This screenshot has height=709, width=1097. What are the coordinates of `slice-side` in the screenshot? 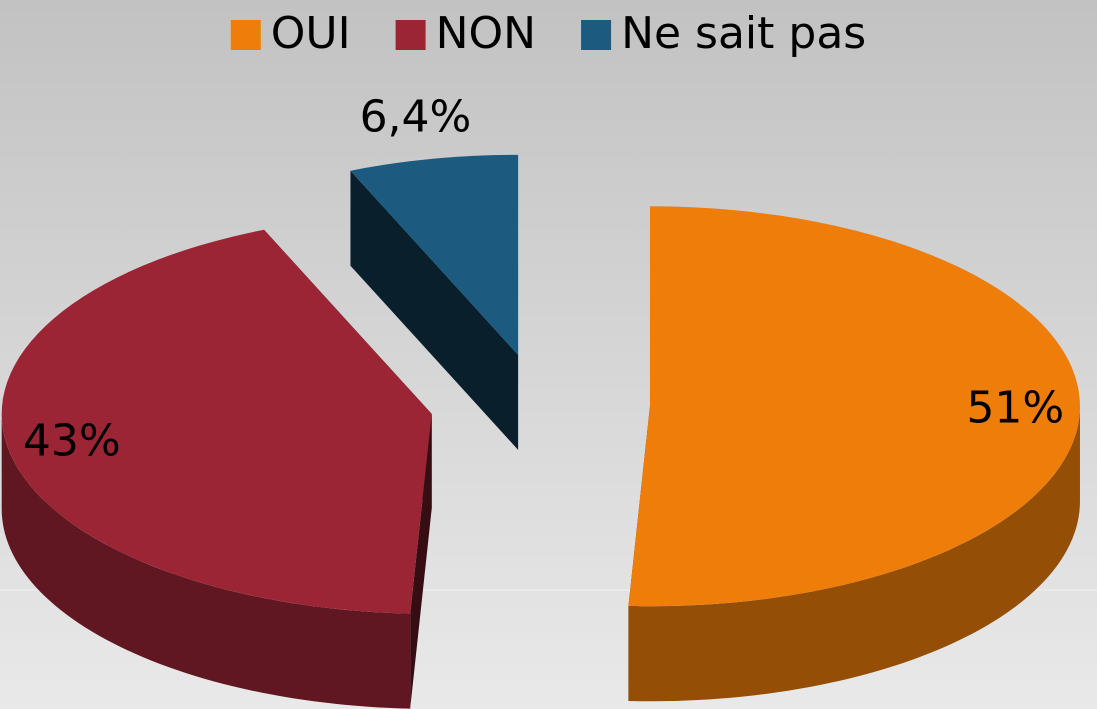 It's located at (434, 310).